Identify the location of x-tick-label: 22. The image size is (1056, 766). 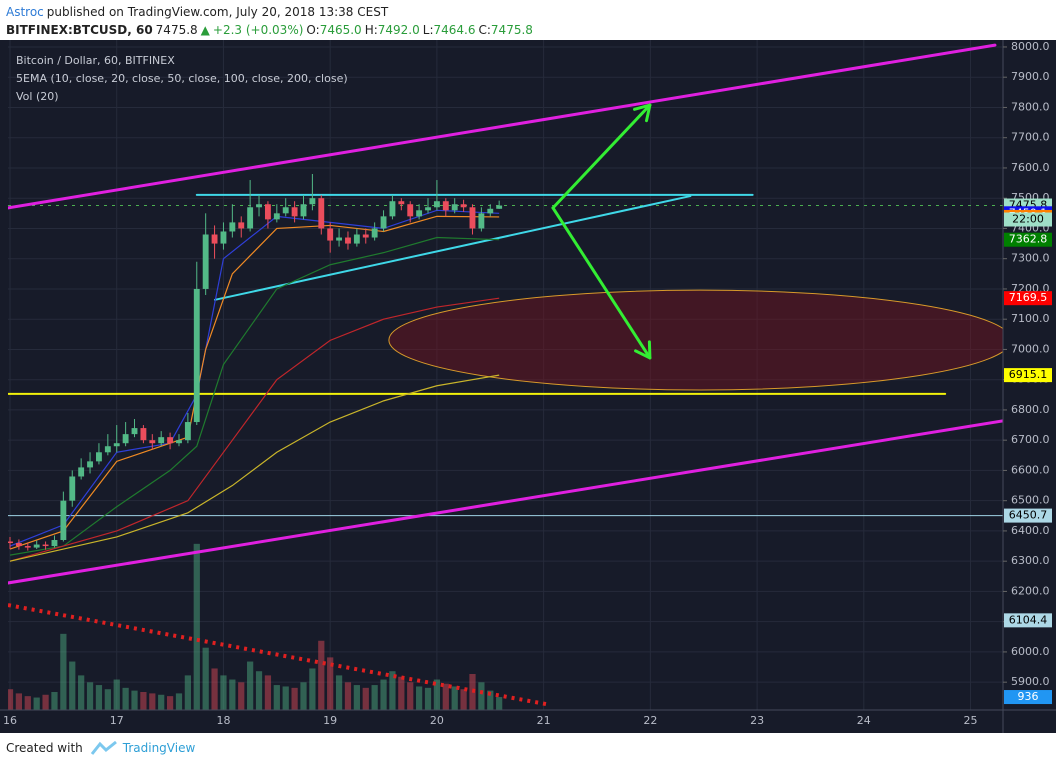
(650, 720).